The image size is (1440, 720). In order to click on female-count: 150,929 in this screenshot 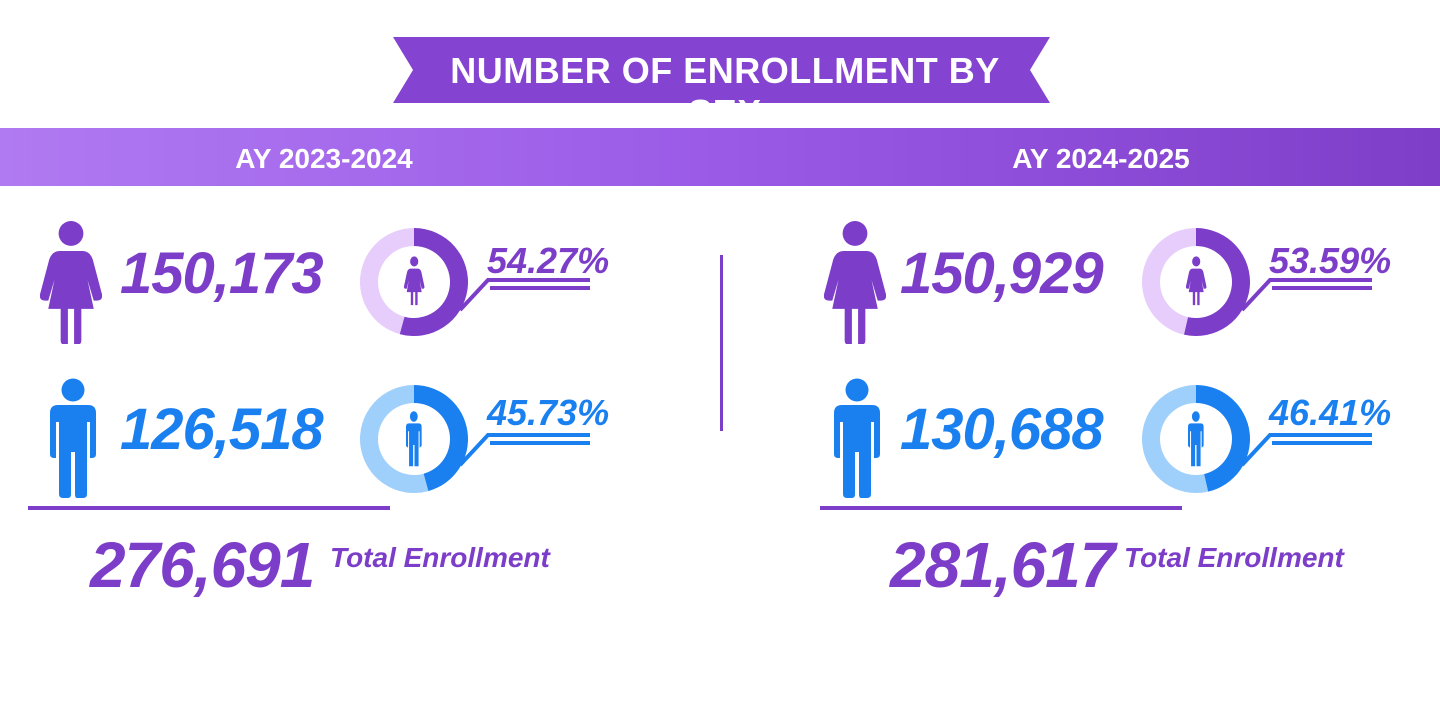, I will do `click(1002, 273)`.